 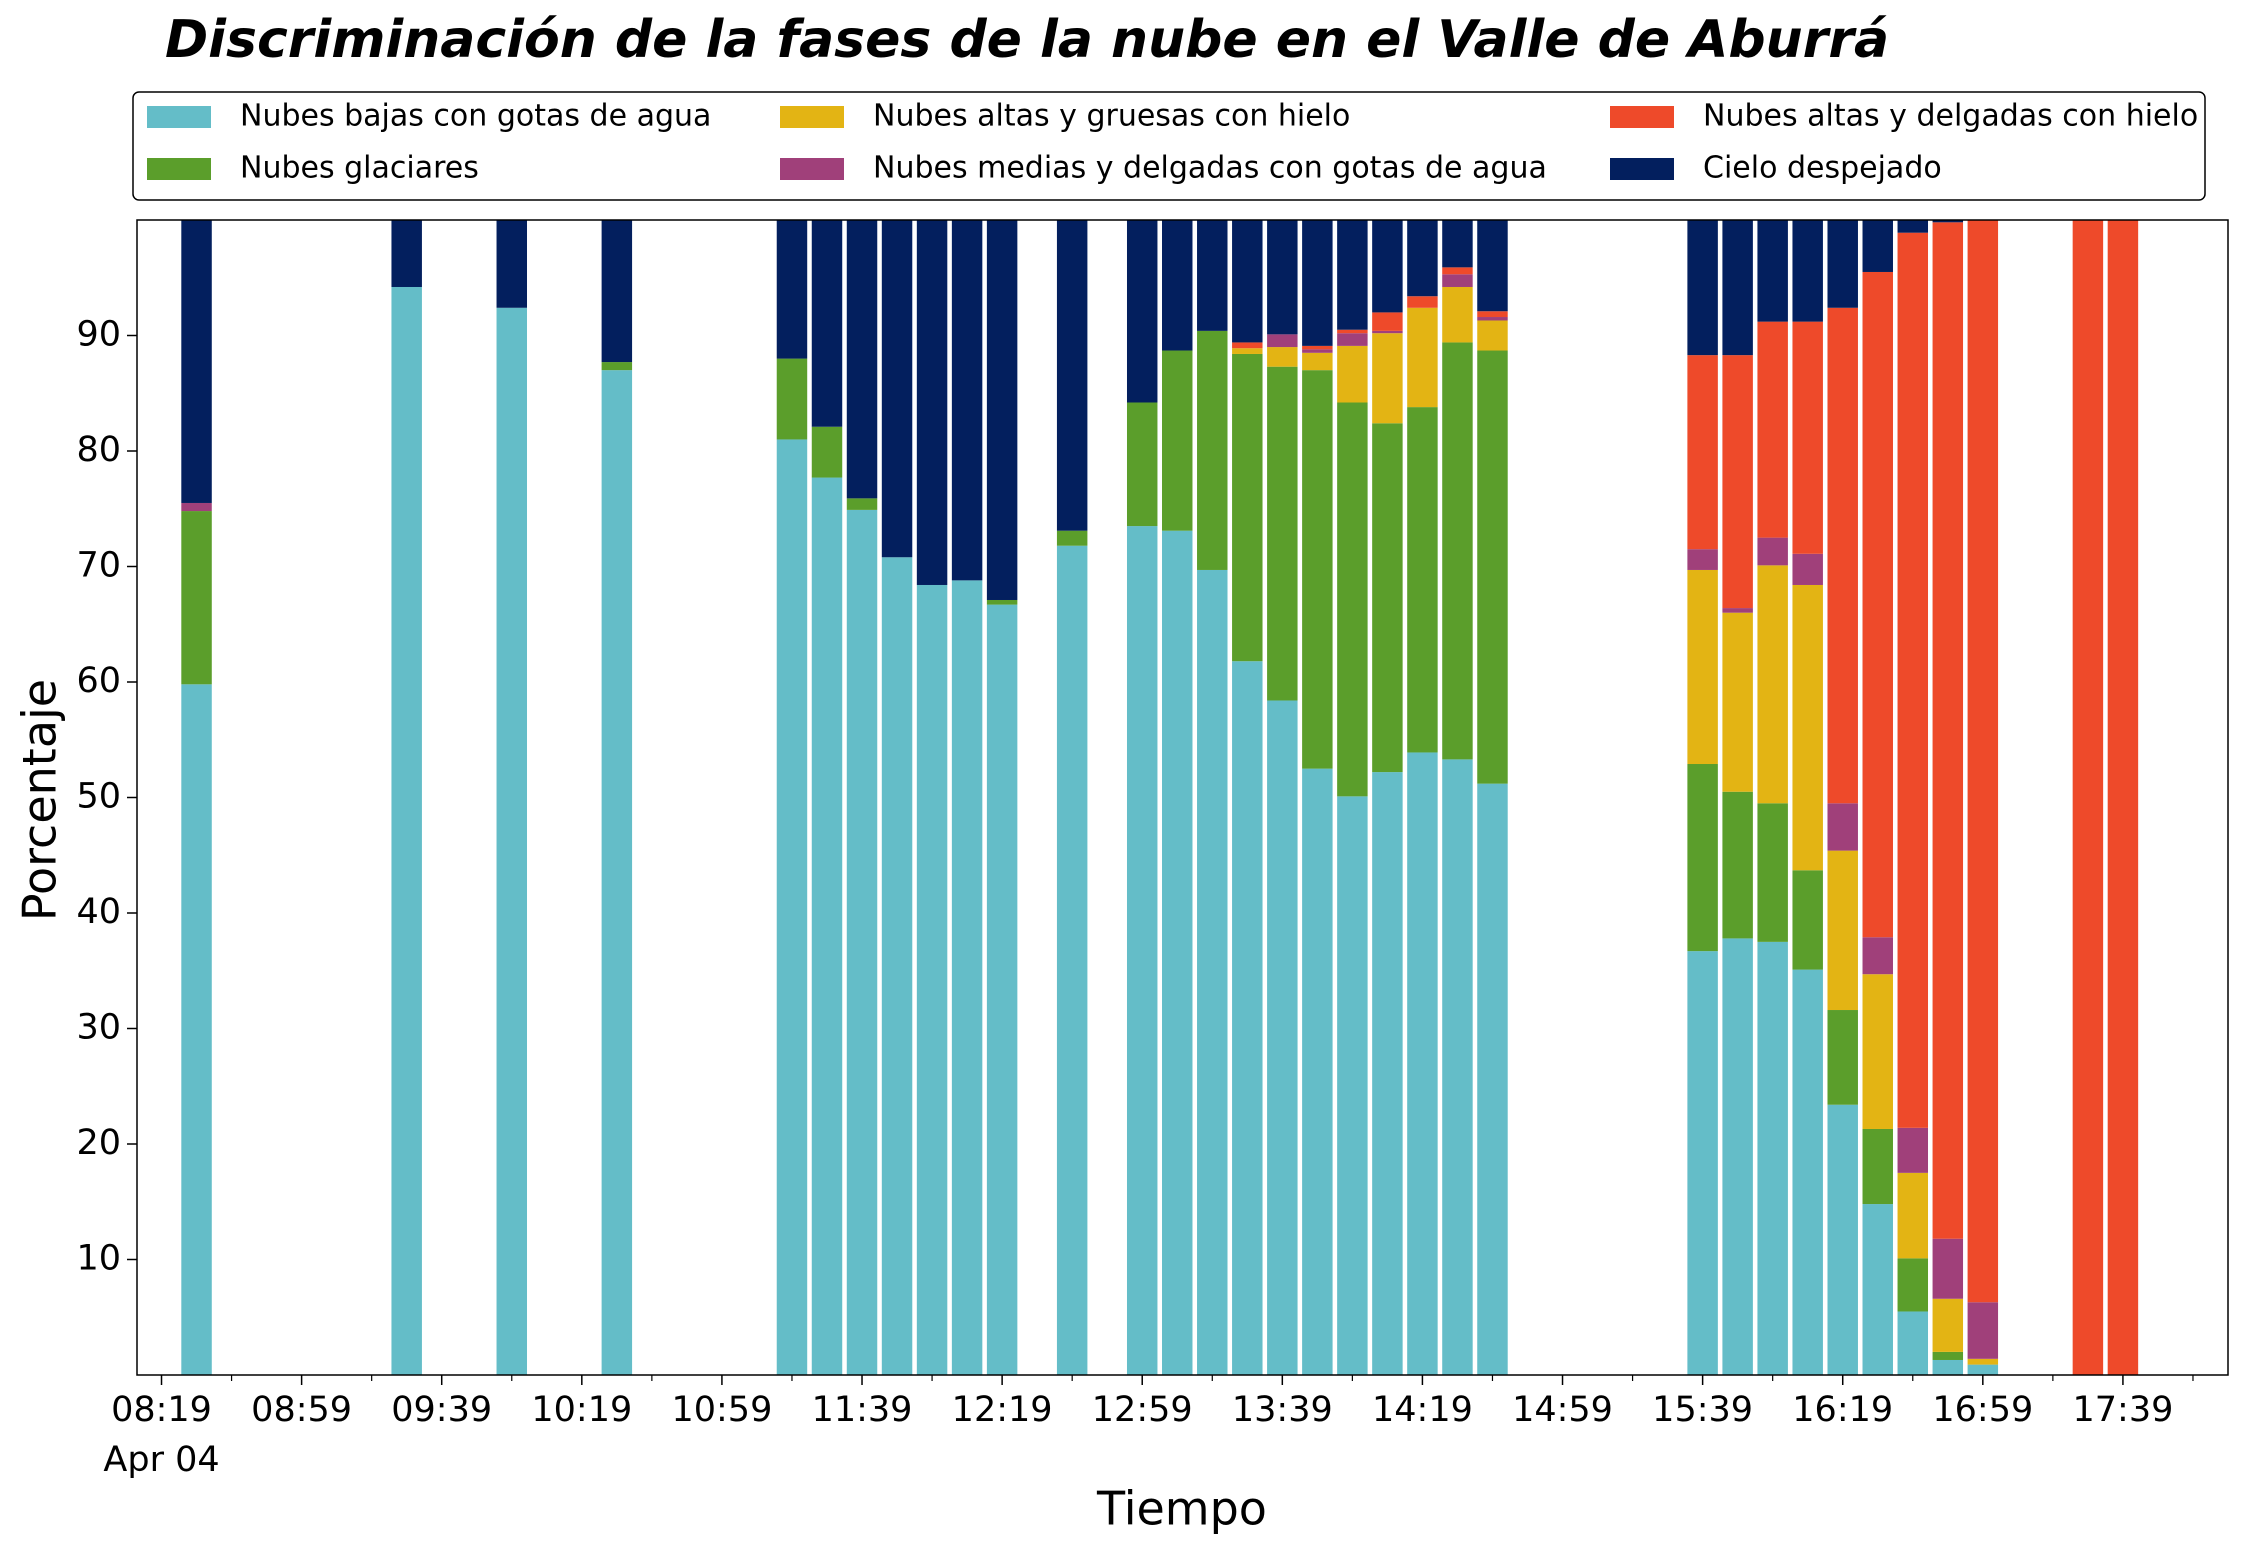 I want to click on x-tick-label: 16:59, so click(x=1982, y=1410).